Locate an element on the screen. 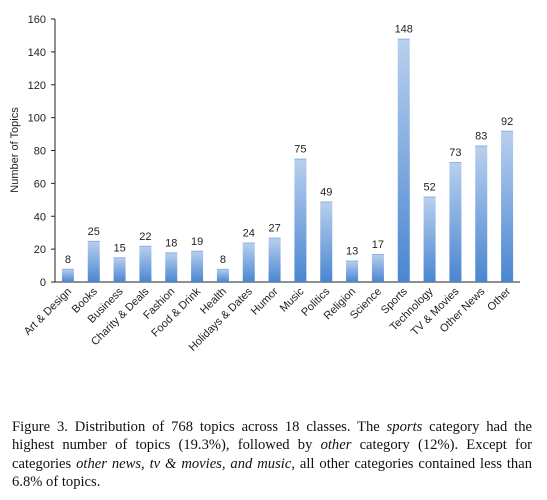 The image size is (547, 500). y-axis-ticks: 0 20 40 60 80 100 120 140 160 is located at coordinates (41, 151).